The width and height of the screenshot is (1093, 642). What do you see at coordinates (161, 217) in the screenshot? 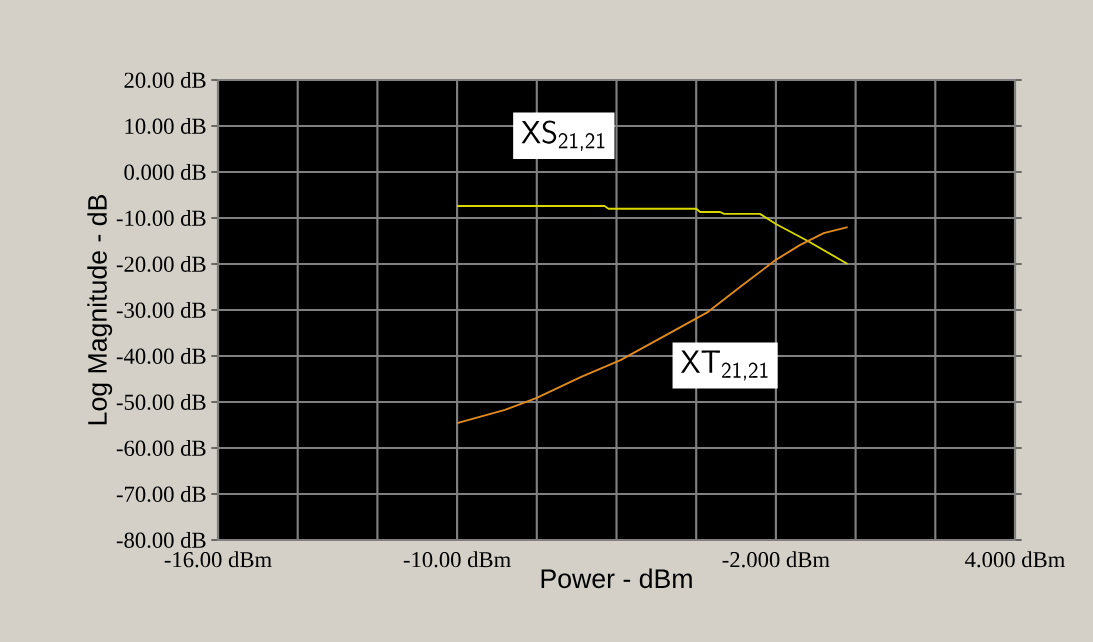
I see `y-tick-label: -10.00 dB` at bounding box center [161, 217].